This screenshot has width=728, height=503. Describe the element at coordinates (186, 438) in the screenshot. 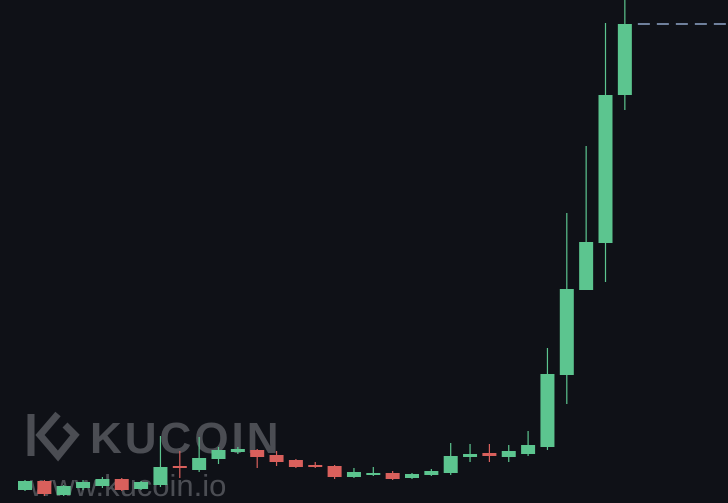

I see `watermark: KUCOIN` at that location.